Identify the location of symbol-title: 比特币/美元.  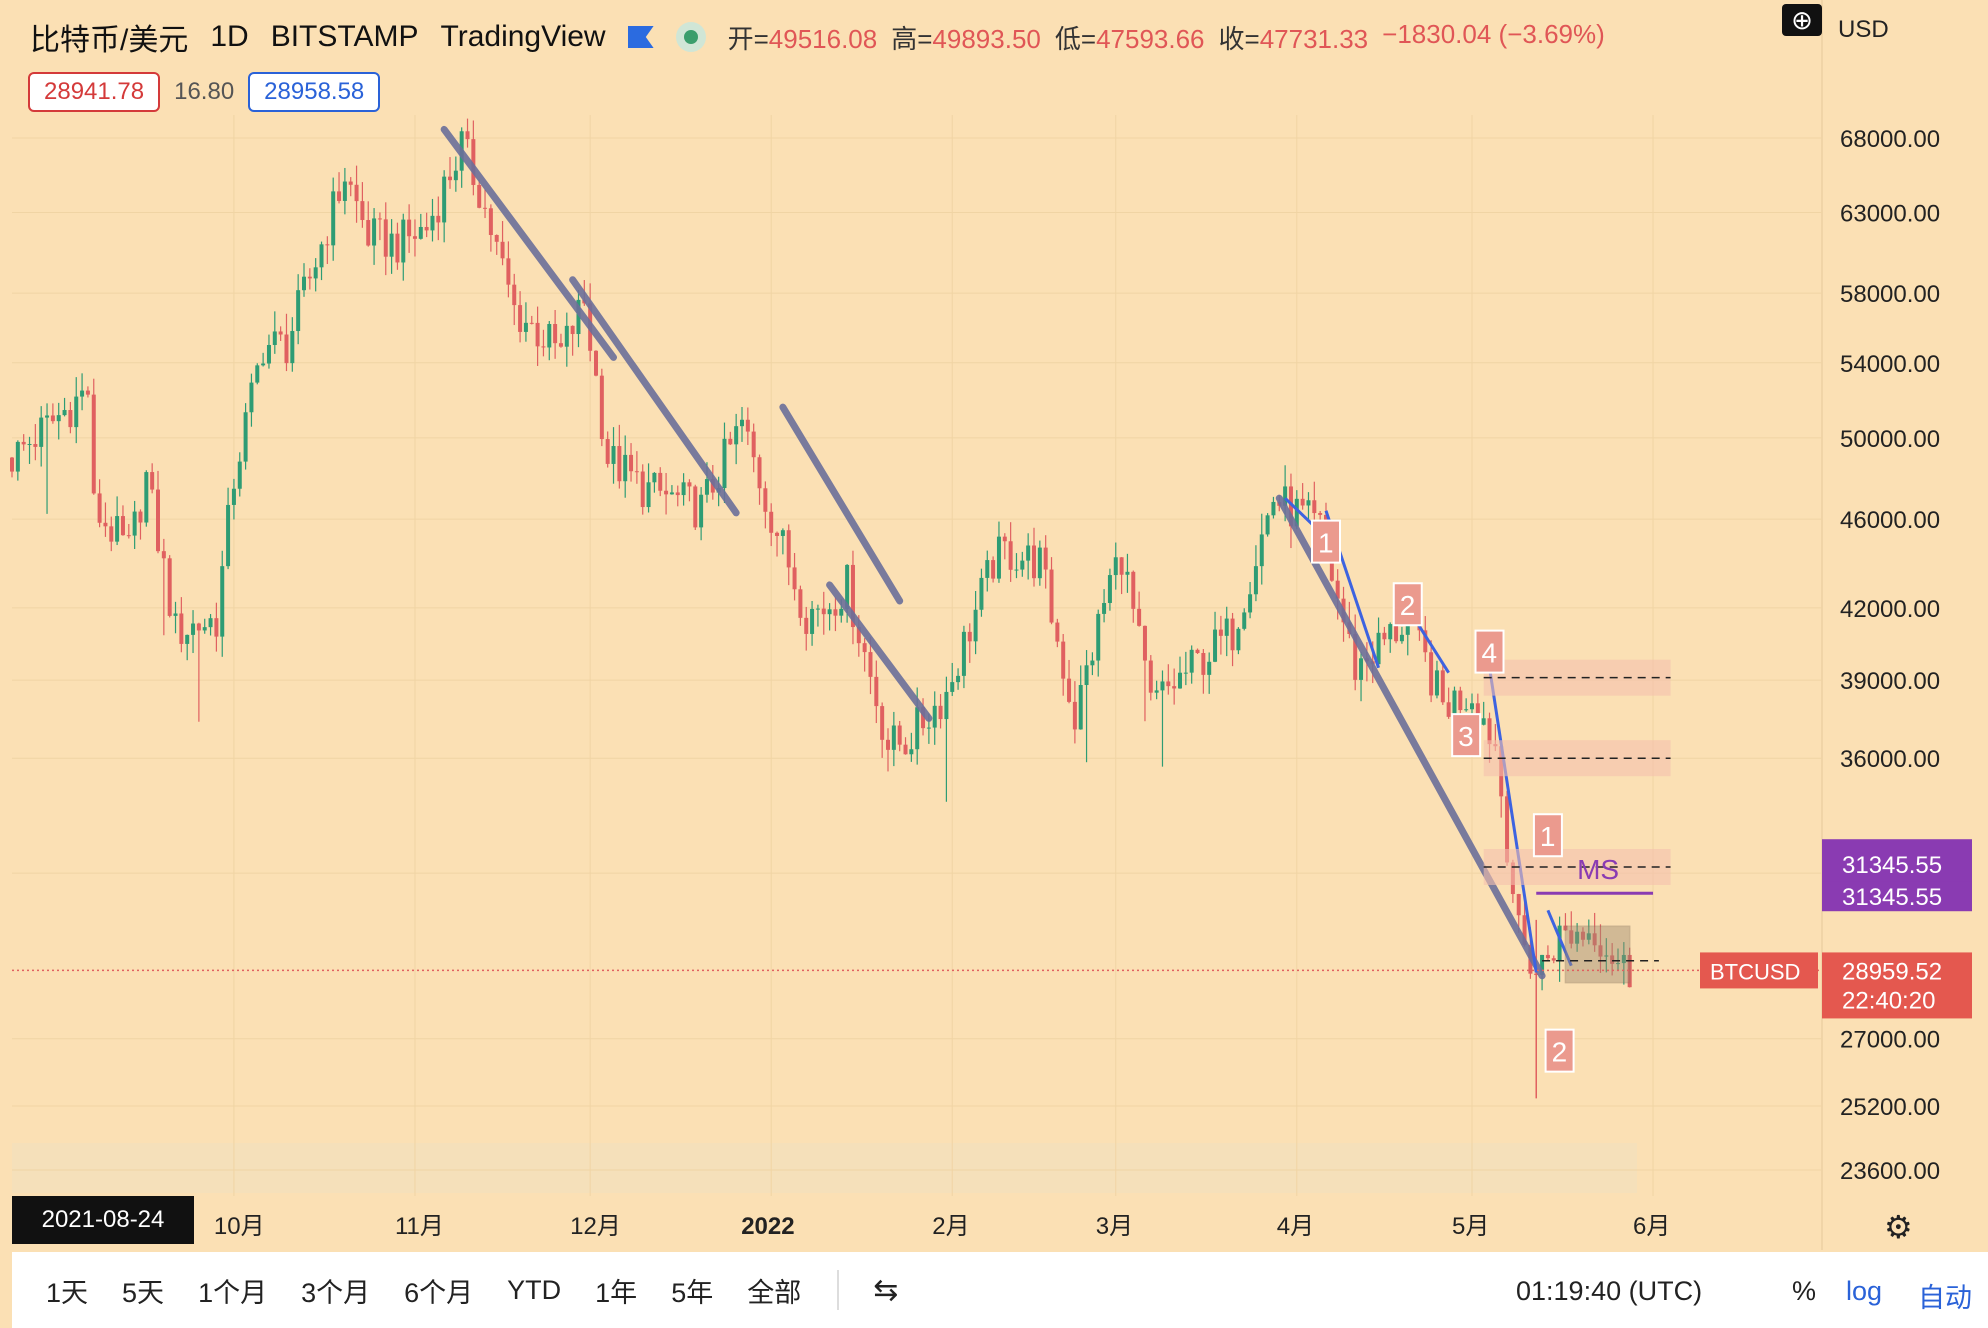
(109, 40).